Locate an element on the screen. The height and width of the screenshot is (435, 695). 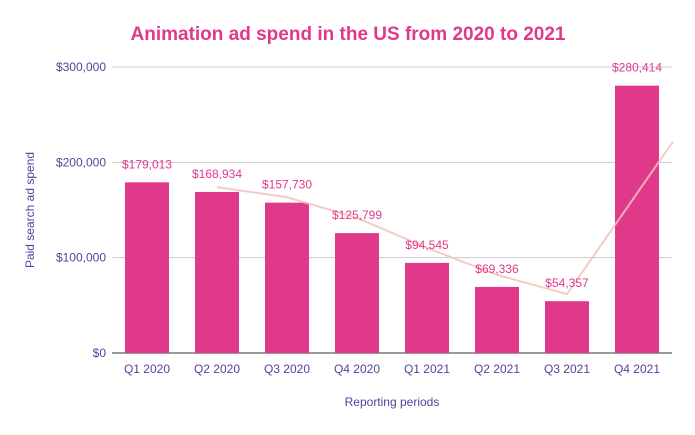
y-axis-label: Paid search ad spend is located at coordinates (30, 210).